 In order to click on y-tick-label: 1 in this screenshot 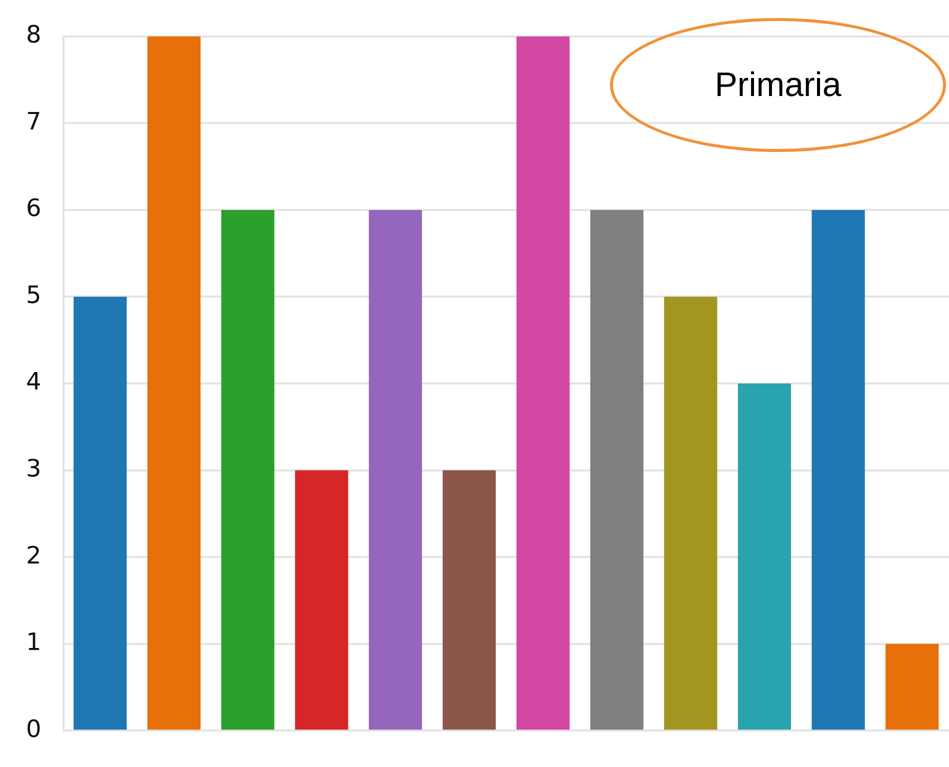, I will do `click(34, 642)`.